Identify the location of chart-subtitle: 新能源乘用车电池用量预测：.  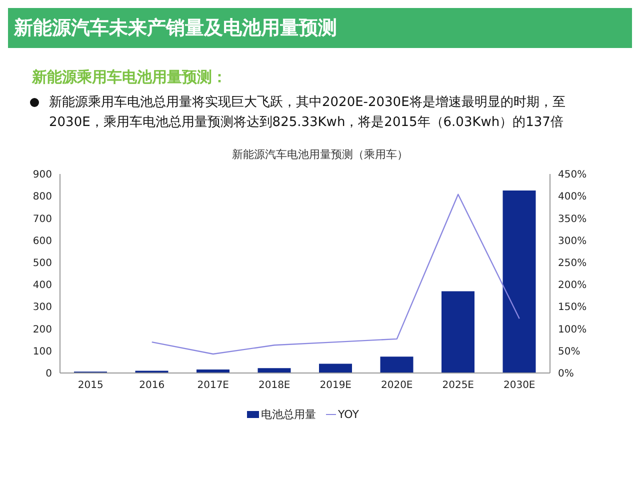
(130, 77).